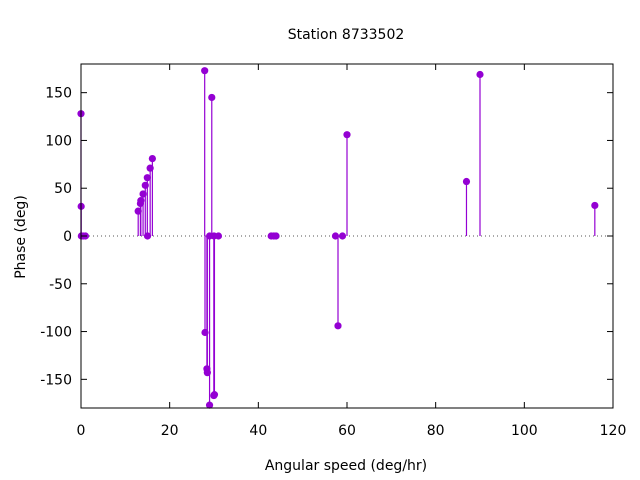 The height and width of the screenshot is (480, 640). What do you see at coordinates (60, 285) in the screenshot?
I see `y-tick-label: -50` at bounding box center [60, 285].